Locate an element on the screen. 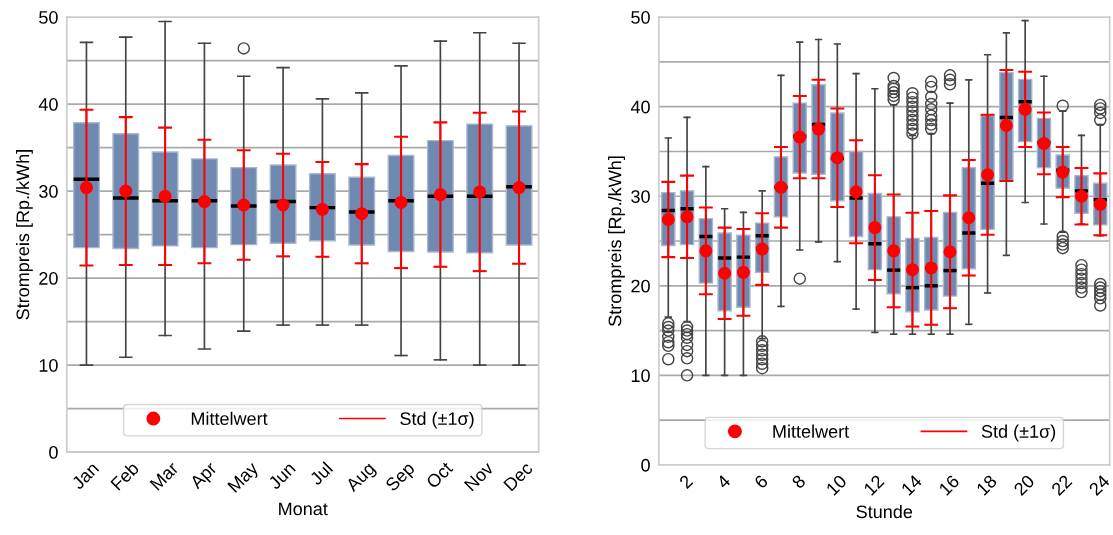 This screenshot has width=1113, height=535. x-tick-label: 4 is located at coordinates (723, 482).